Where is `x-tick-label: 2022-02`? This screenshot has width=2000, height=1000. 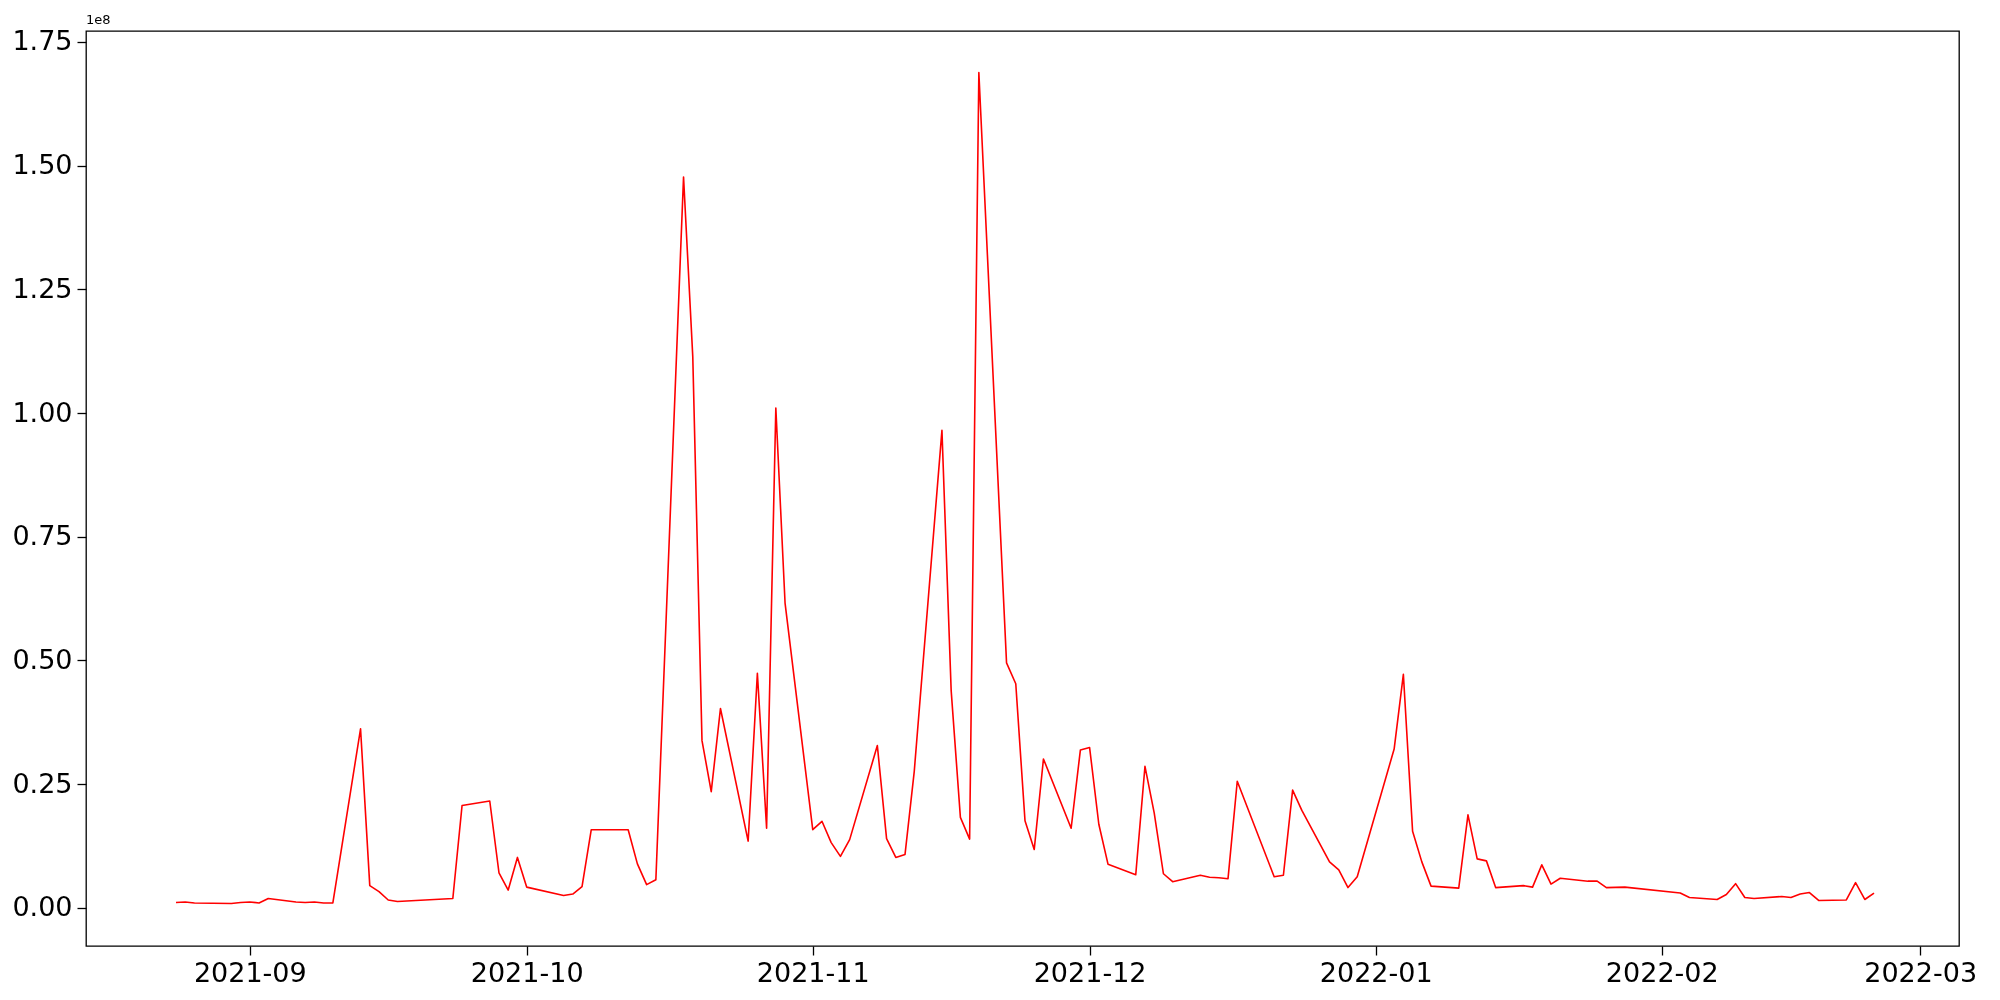
x-tick-label: 2022-02 is located at coordinates (1662, 972).